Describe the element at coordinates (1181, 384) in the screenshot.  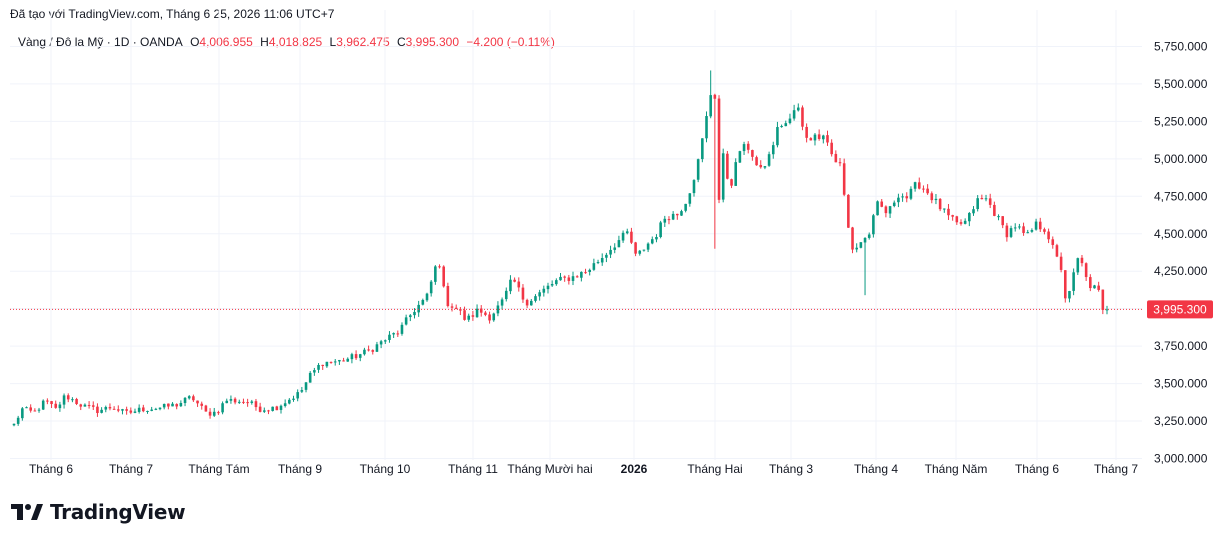
I see `y-axis-tick-label: 3,500.000` at that location.